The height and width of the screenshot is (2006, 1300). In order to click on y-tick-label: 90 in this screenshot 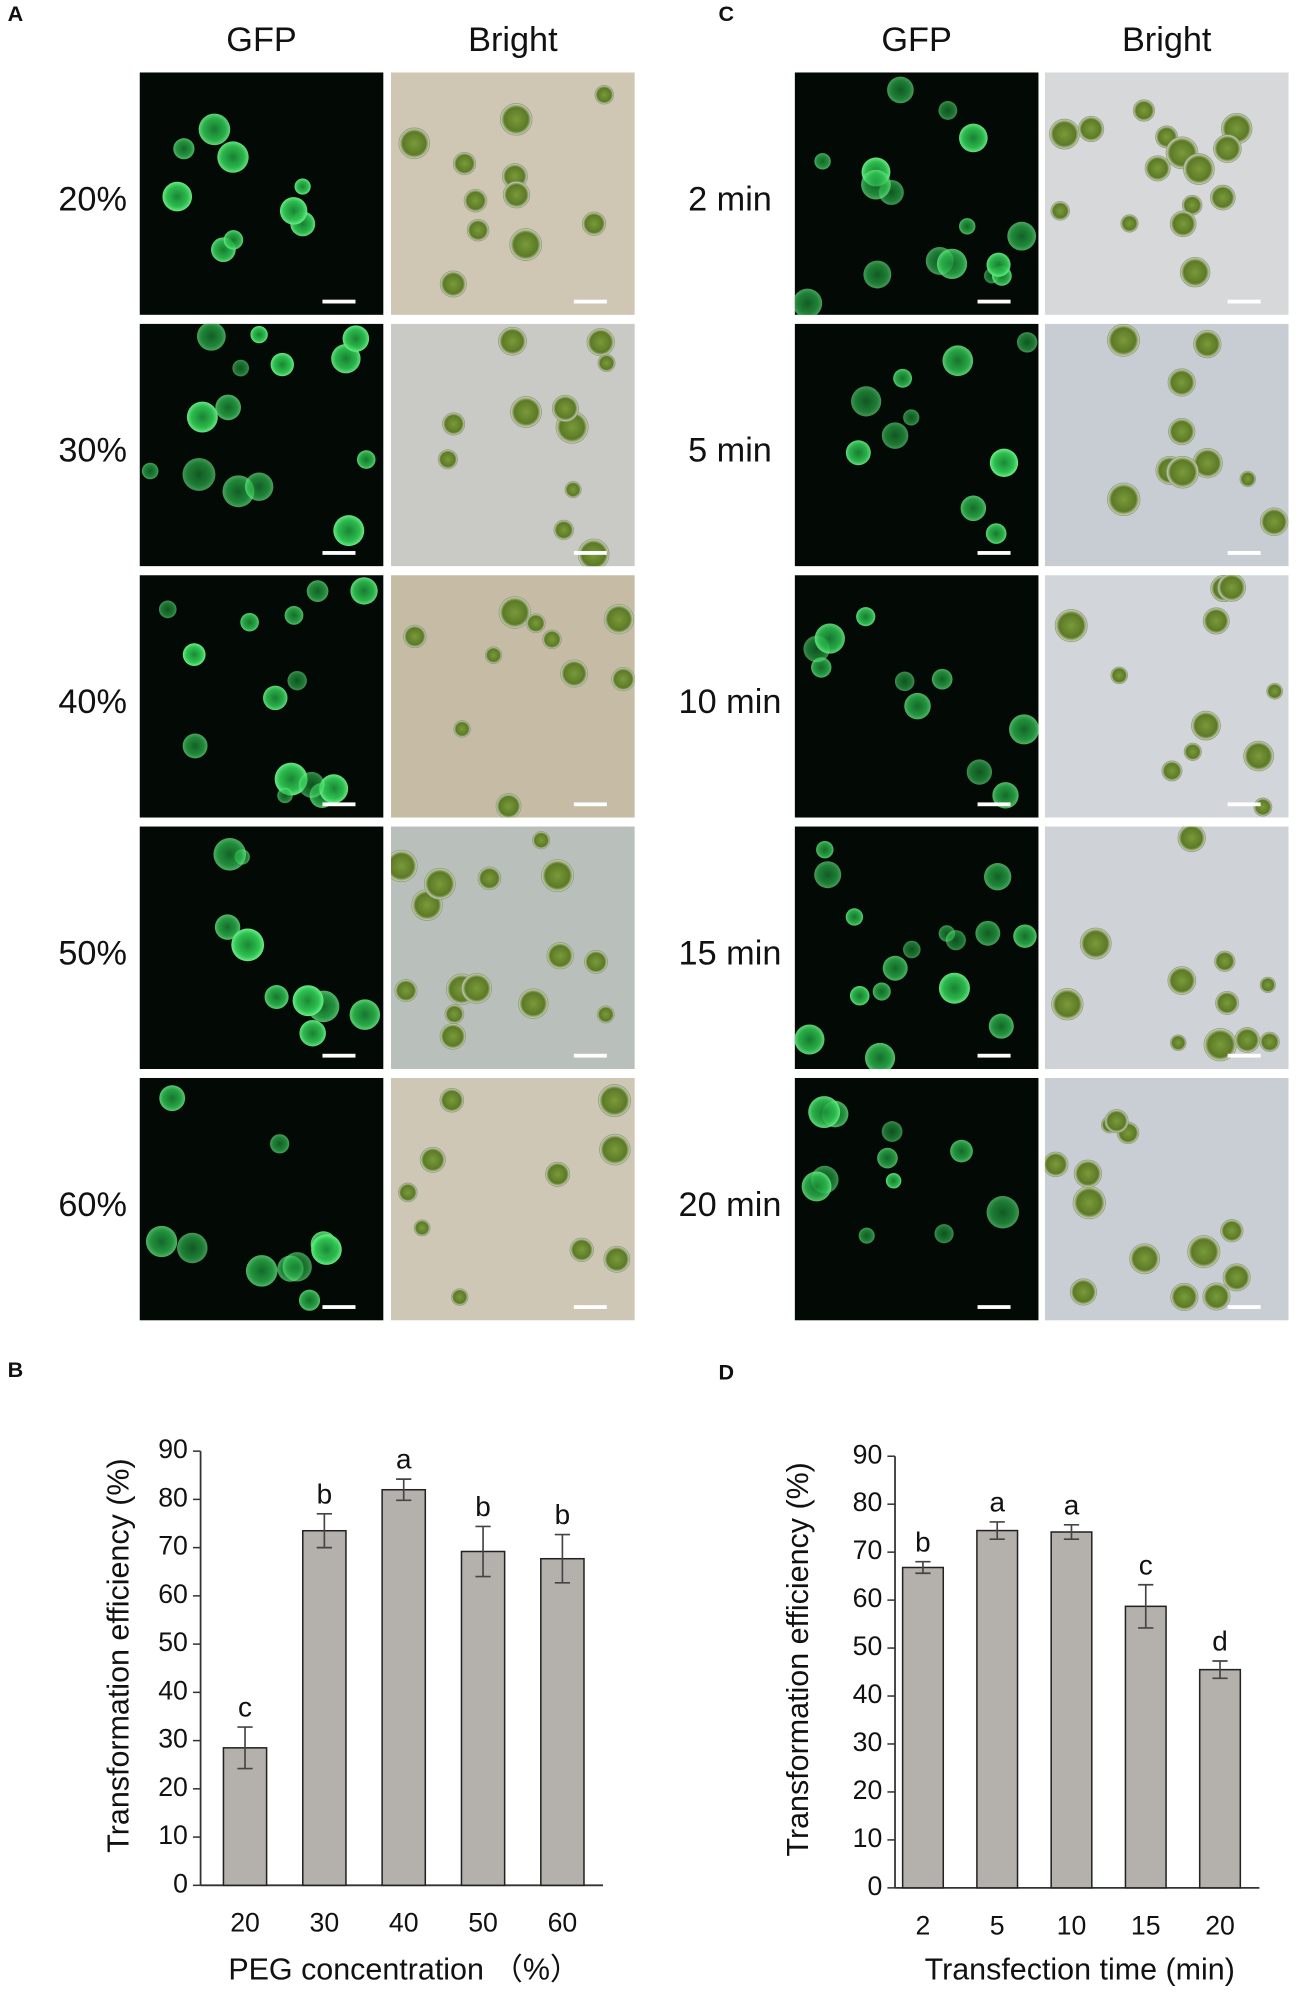, I will do `click(173, 1449)`.